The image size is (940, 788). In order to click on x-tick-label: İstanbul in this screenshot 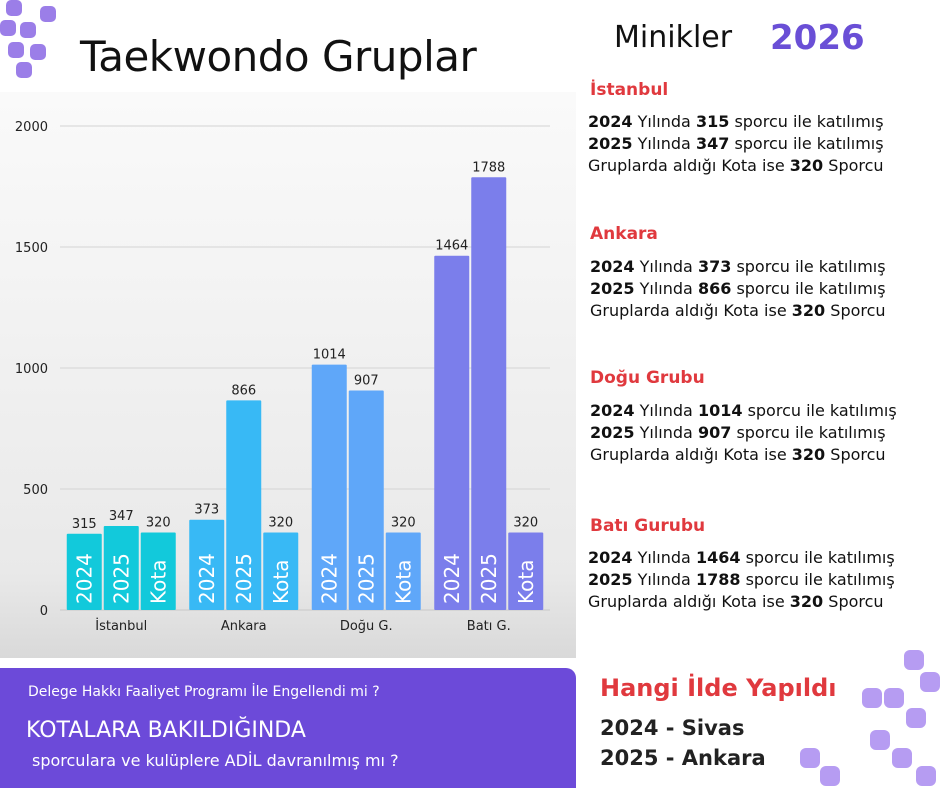, I will do `click(121, 626)`.